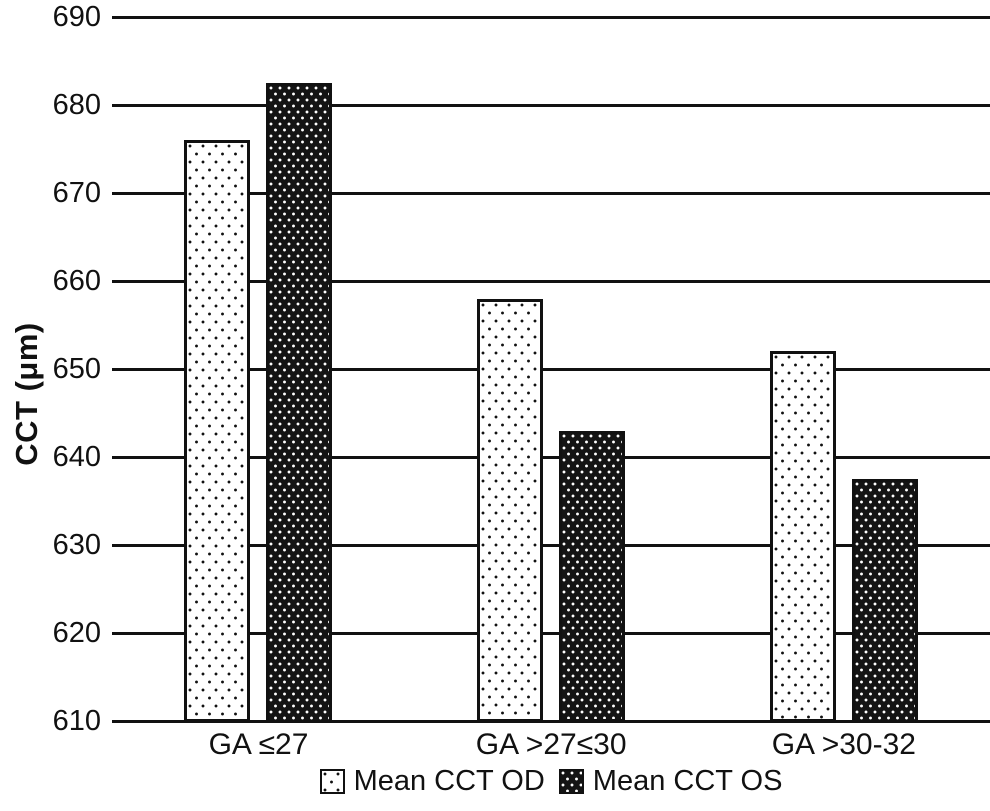 This screenshot has width=990, height=811. Describe the element at coordinates (551, 744) in the screenshot. I see `x-category-label-1: GA >27≤30` at that location.